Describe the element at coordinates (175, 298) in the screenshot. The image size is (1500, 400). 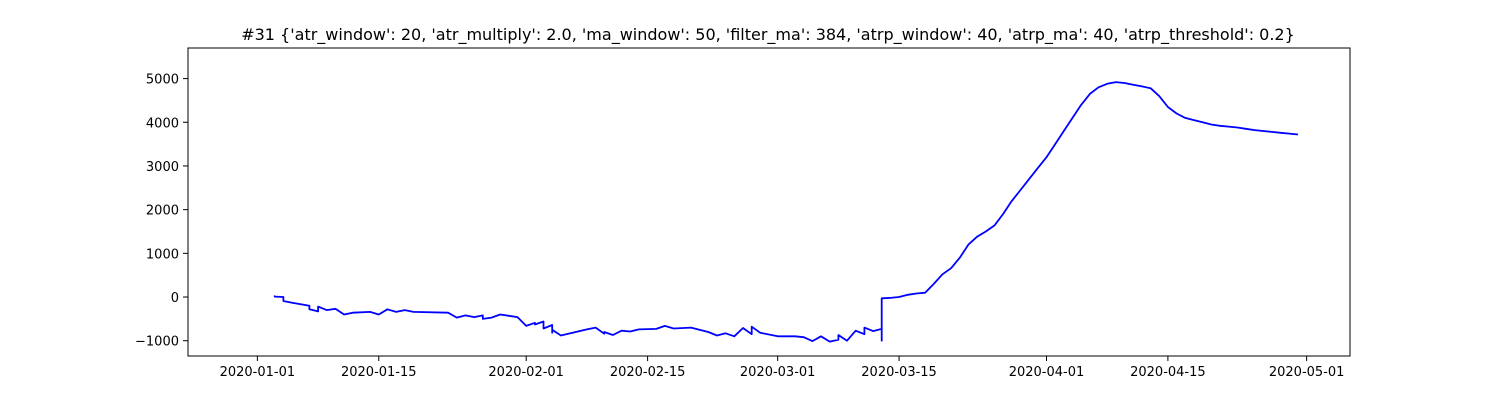
I see `y-tick-label: 0` at that location.